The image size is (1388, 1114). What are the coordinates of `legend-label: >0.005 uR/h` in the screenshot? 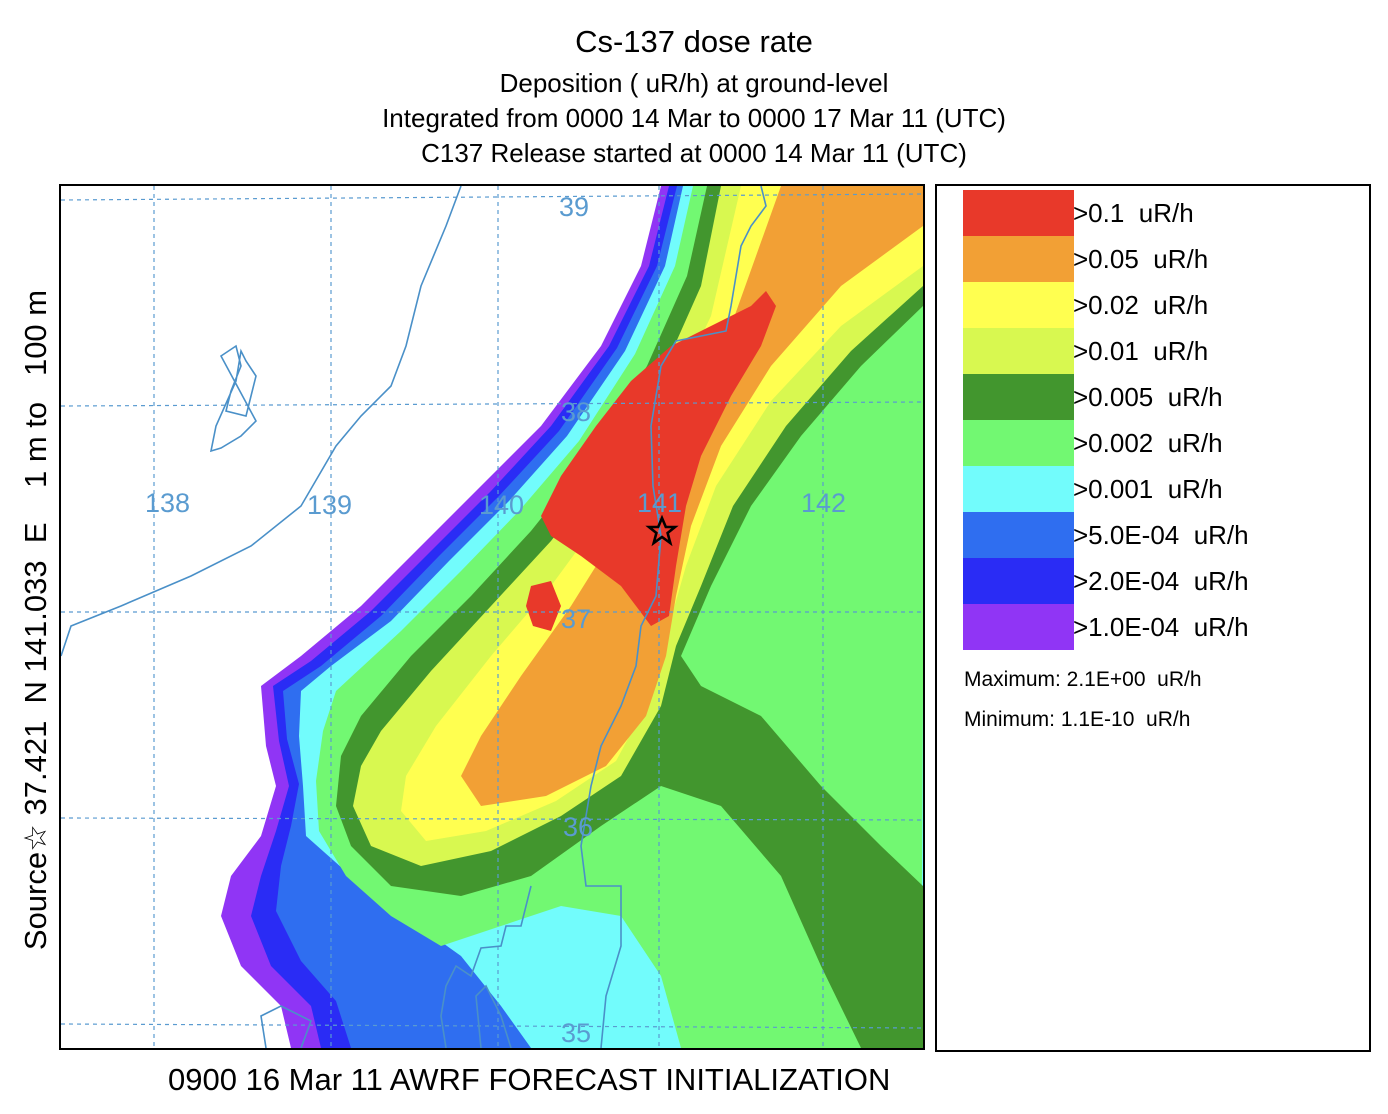 It's located at (1148, 397).